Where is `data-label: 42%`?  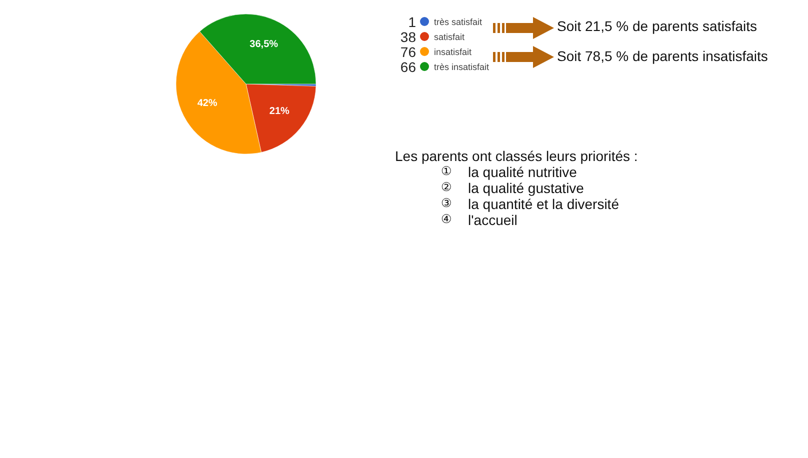 data-label: 42% is located at coordinates (207, 104).